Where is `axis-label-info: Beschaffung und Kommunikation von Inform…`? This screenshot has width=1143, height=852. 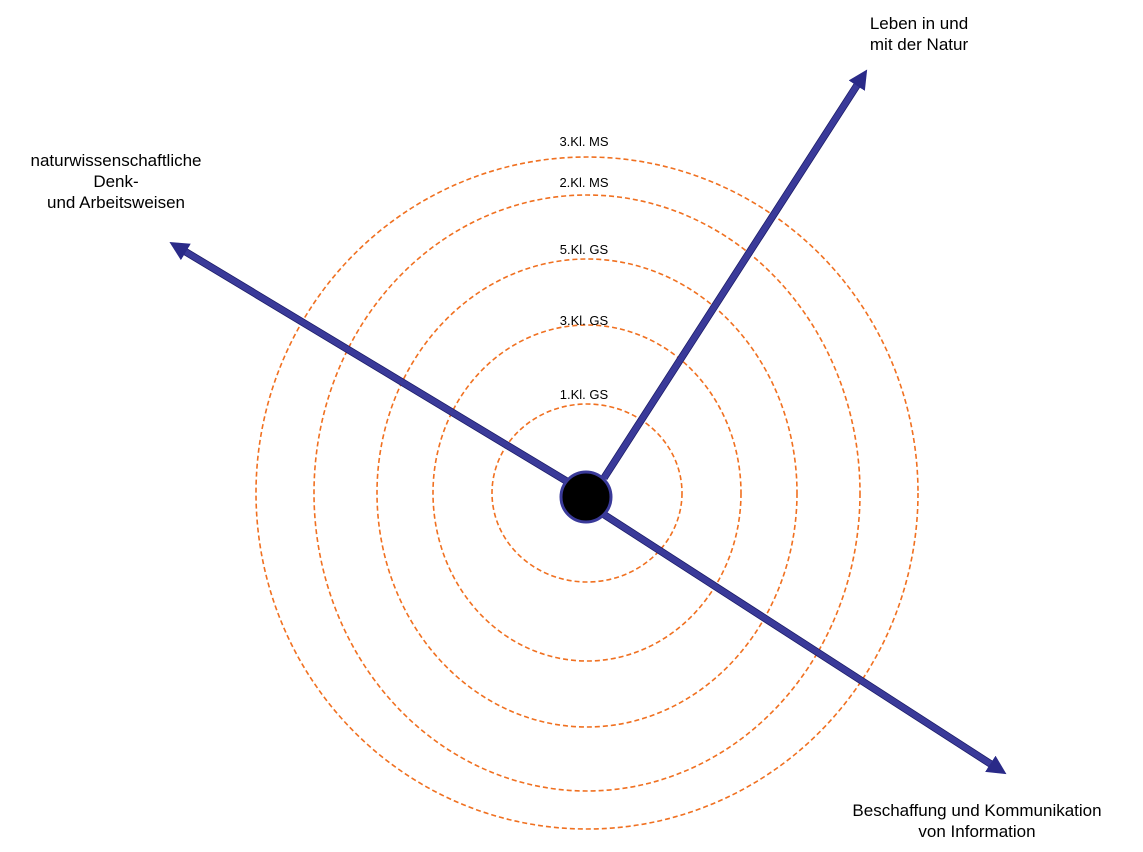
axis-label-info: Beschaffung und Kommunikation von Inform… is located at coordinates (977, 821).